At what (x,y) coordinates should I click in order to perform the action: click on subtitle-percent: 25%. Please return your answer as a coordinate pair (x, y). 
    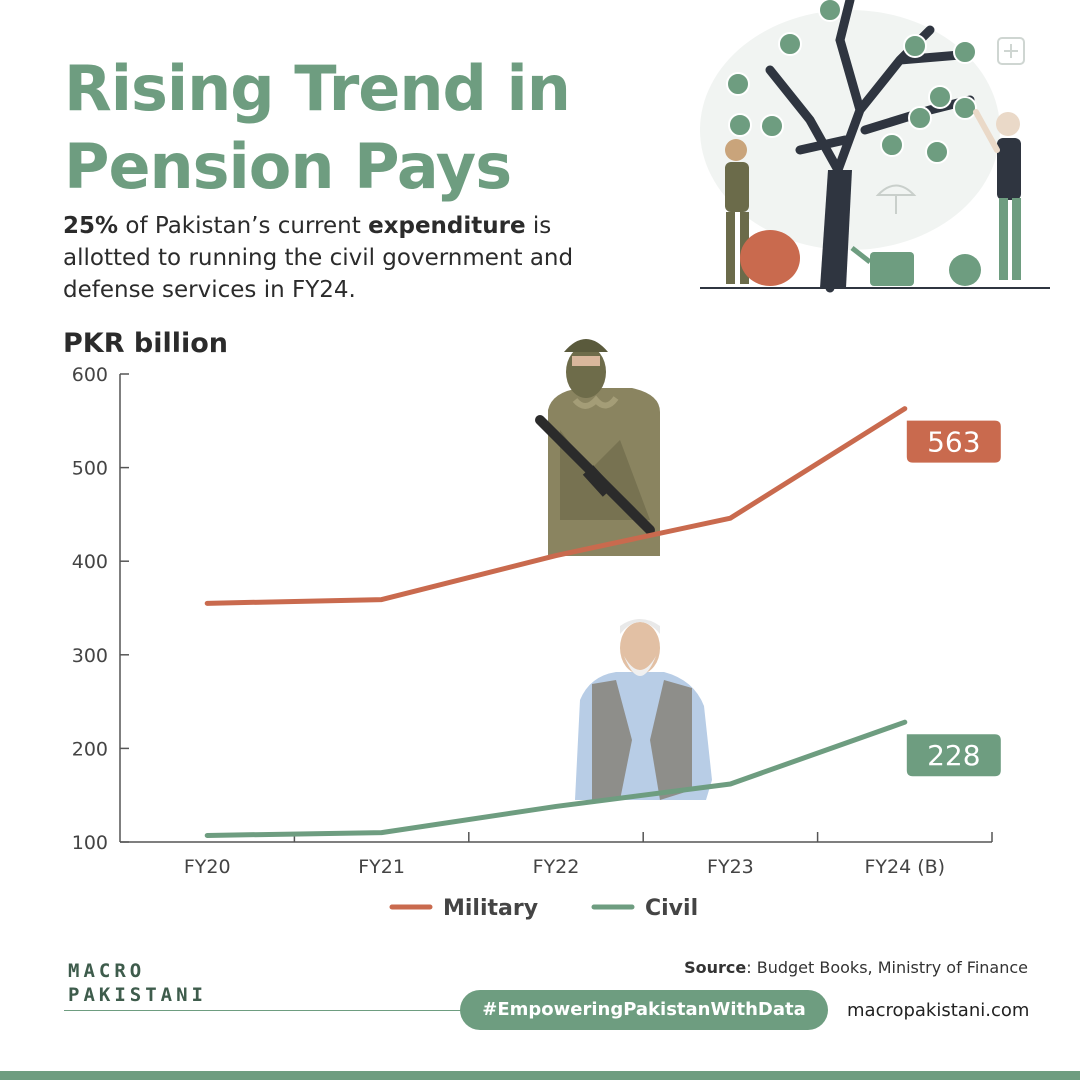
    Looking at the image, I should click on (91, 226).